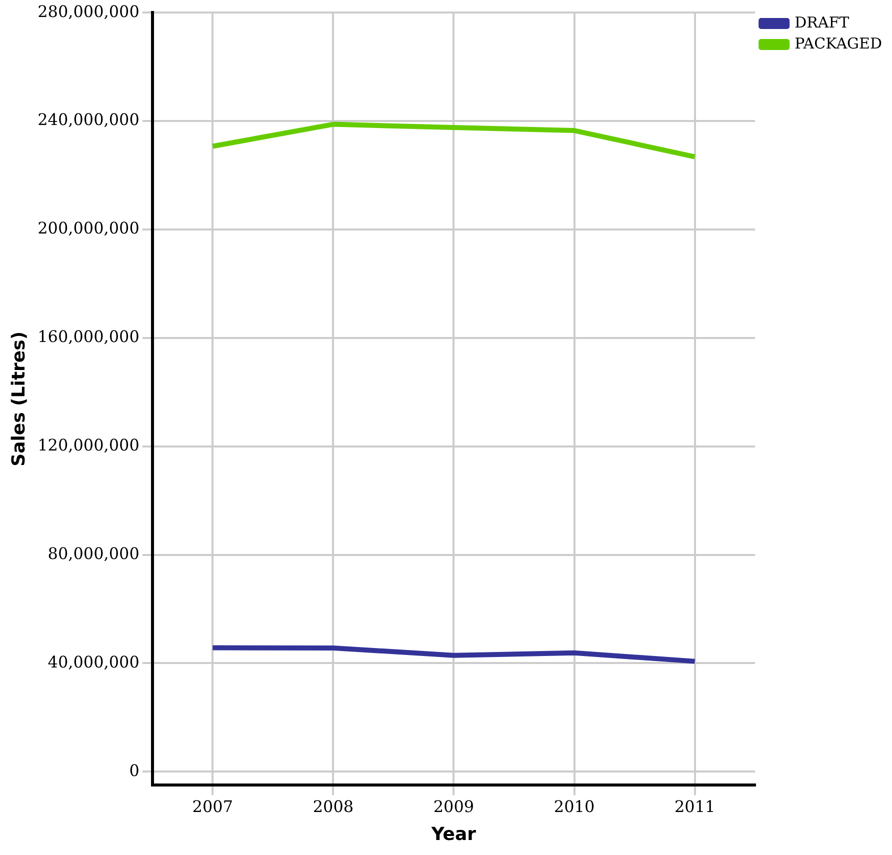  What do you see at coordinates (89, 11) in the screenshot?
I see `y-tick-label: 280,000,000` at bounding box center [89, 11].